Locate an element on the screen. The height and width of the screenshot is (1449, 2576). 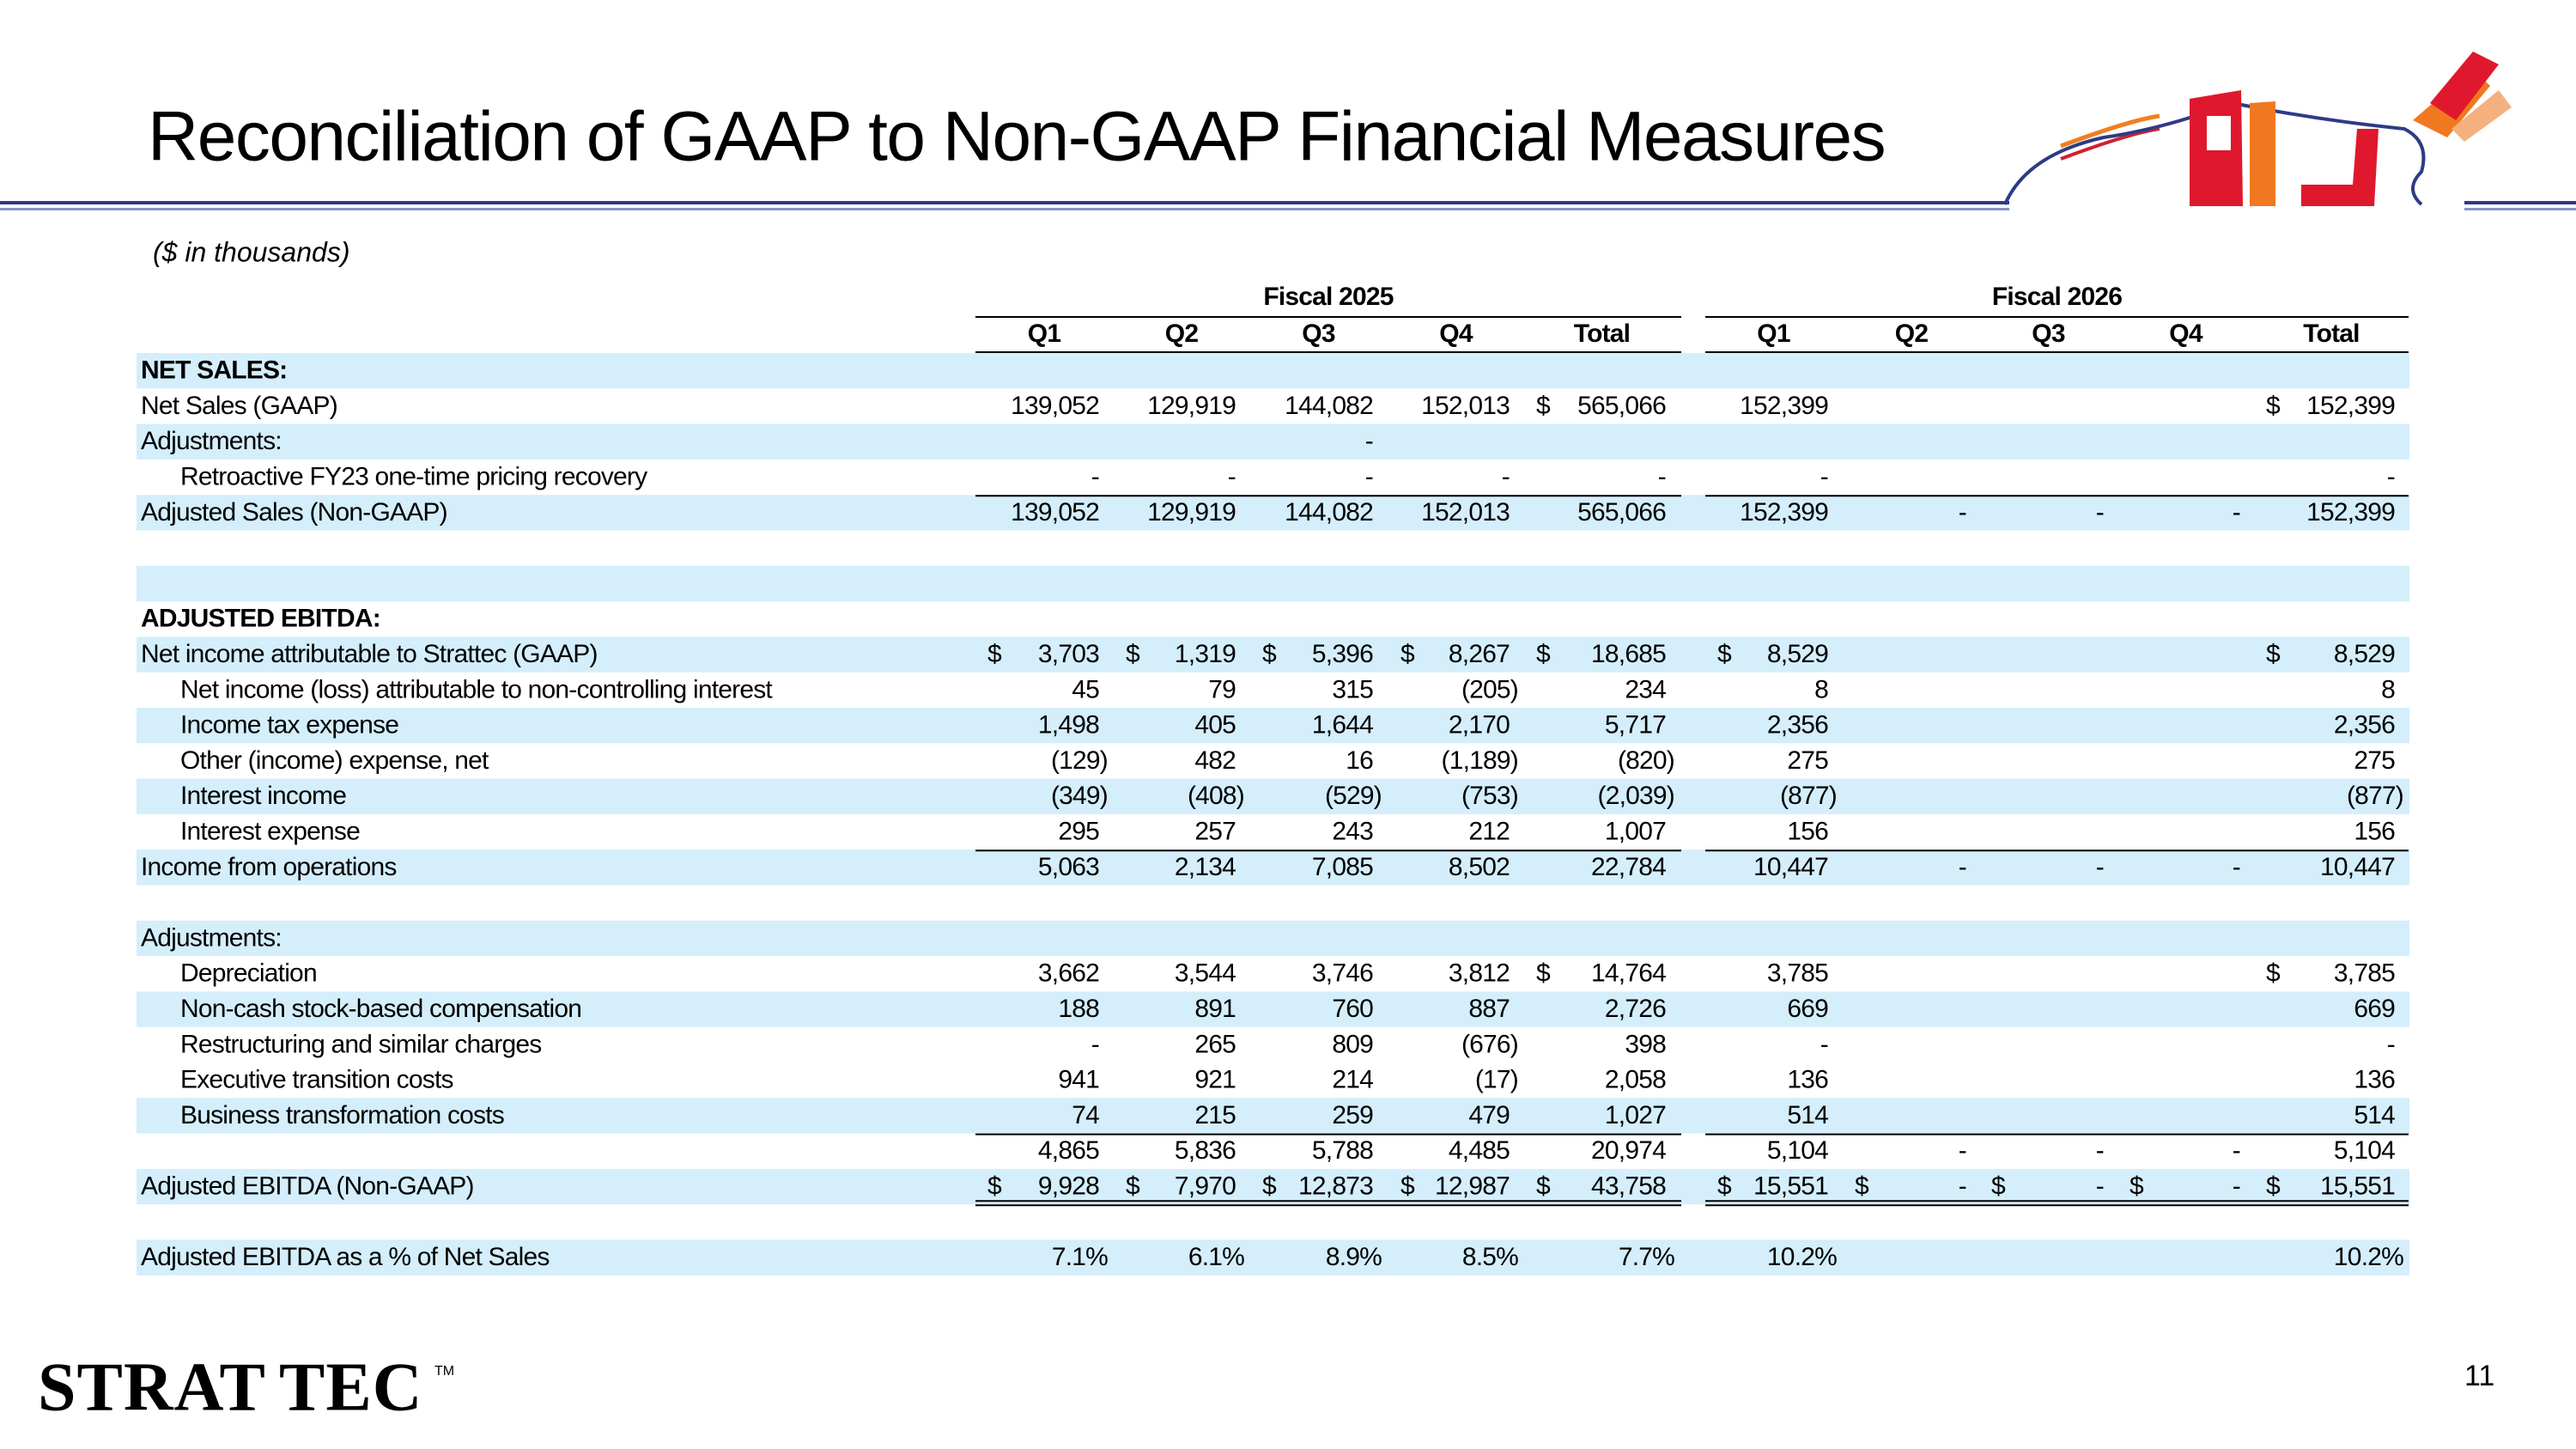
cell-value: 1,644 is located at coordinates (1342, 725).